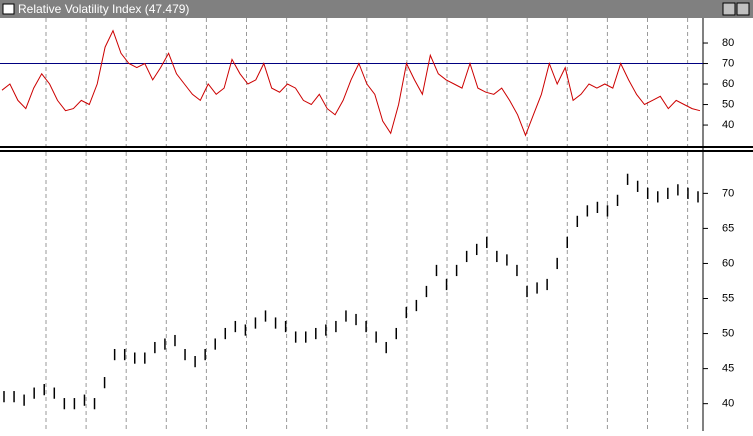 This screenshot has width=753, height=436. I want to click on title-bar, so click(376, 9).